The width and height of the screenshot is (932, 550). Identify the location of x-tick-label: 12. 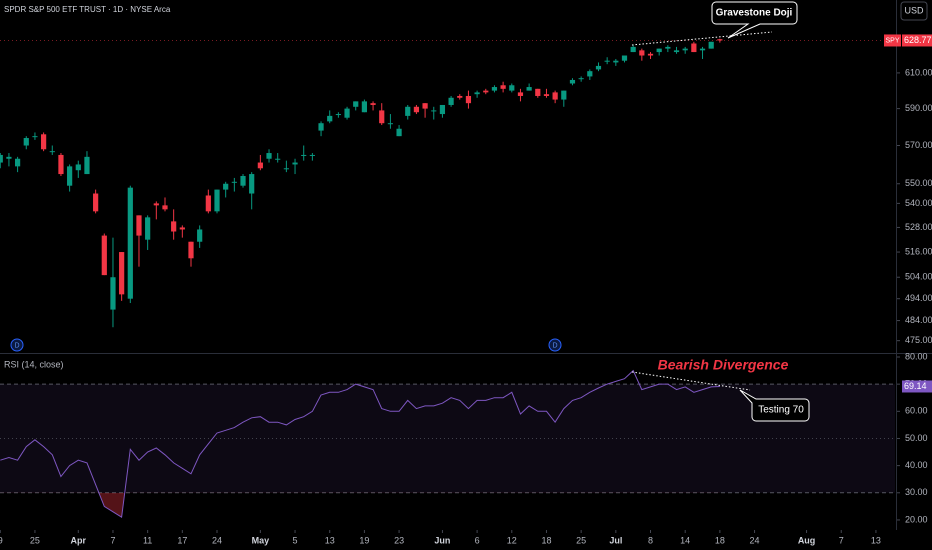
(512, 540).